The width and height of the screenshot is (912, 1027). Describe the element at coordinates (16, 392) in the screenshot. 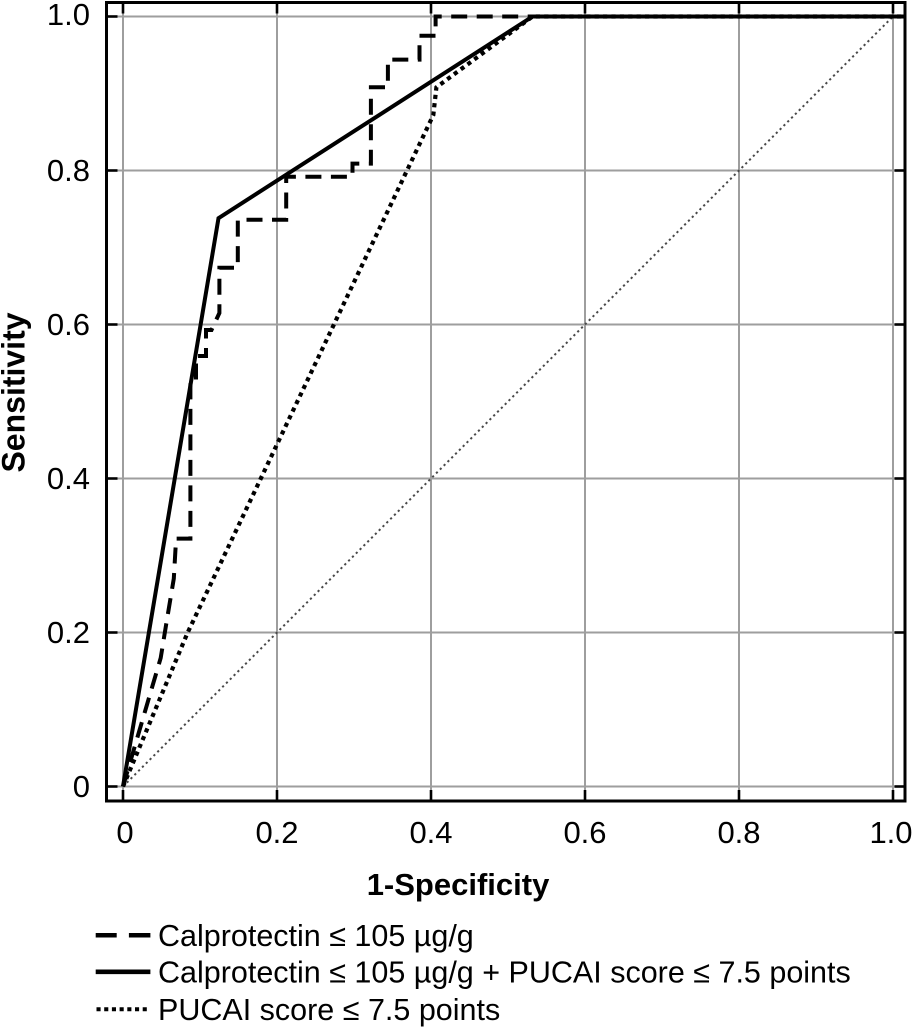

I see `svg-text: Sensitivity` at that location.